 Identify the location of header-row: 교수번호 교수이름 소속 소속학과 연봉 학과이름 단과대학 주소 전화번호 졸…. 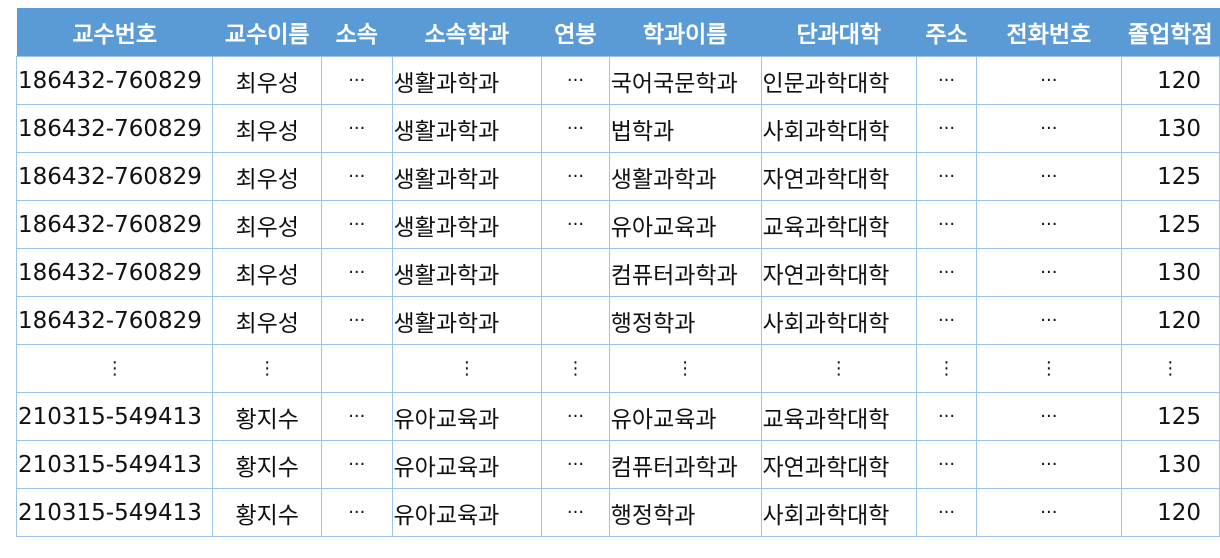
(618, 32).